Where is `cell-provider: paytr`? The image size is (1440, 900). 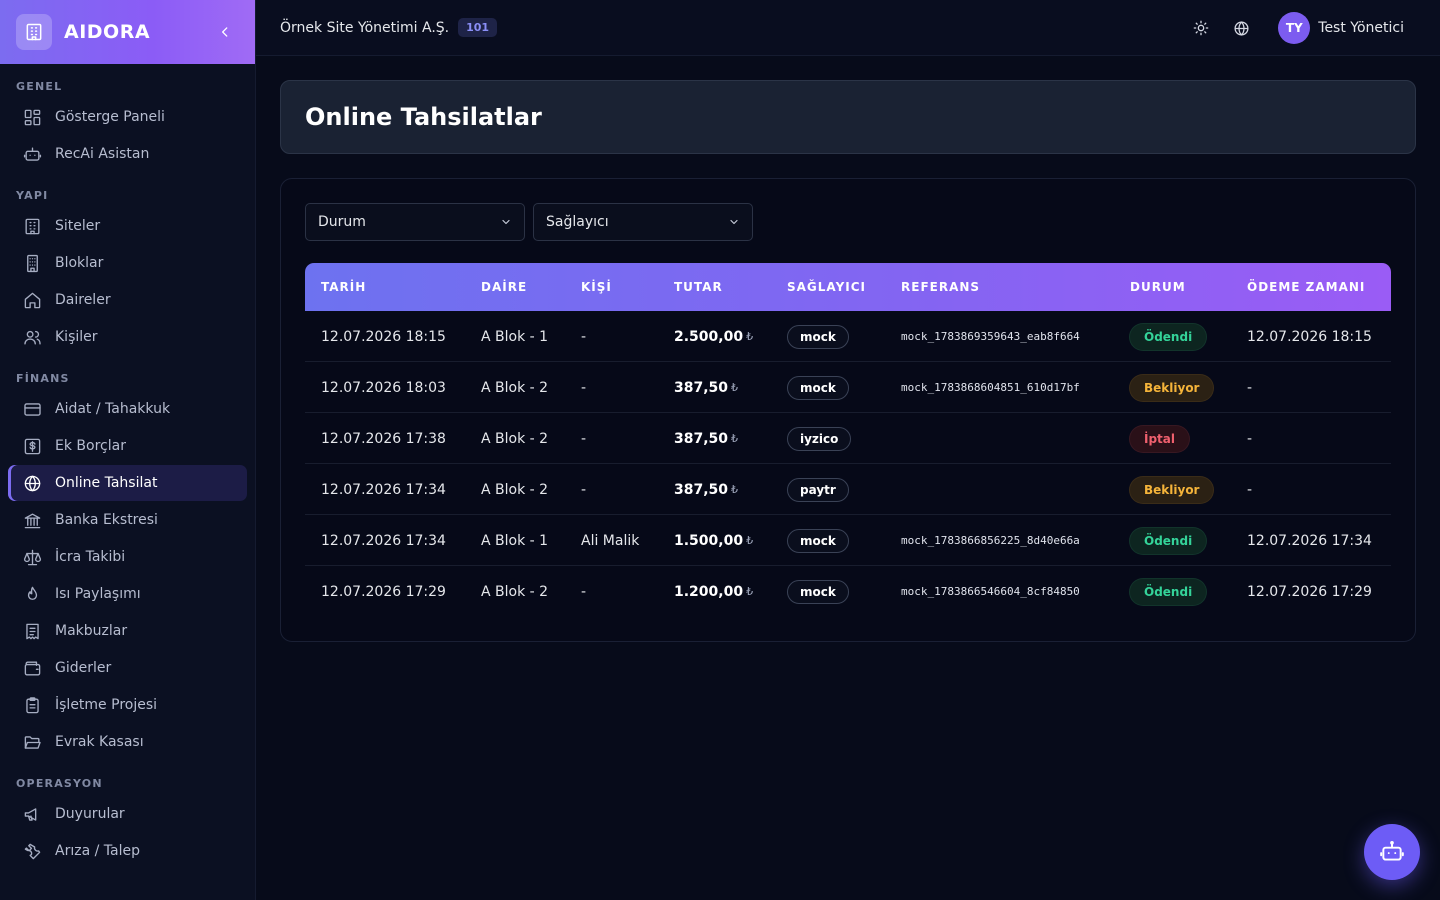
cell-provider: paytr is located at coordinates (818, 489).